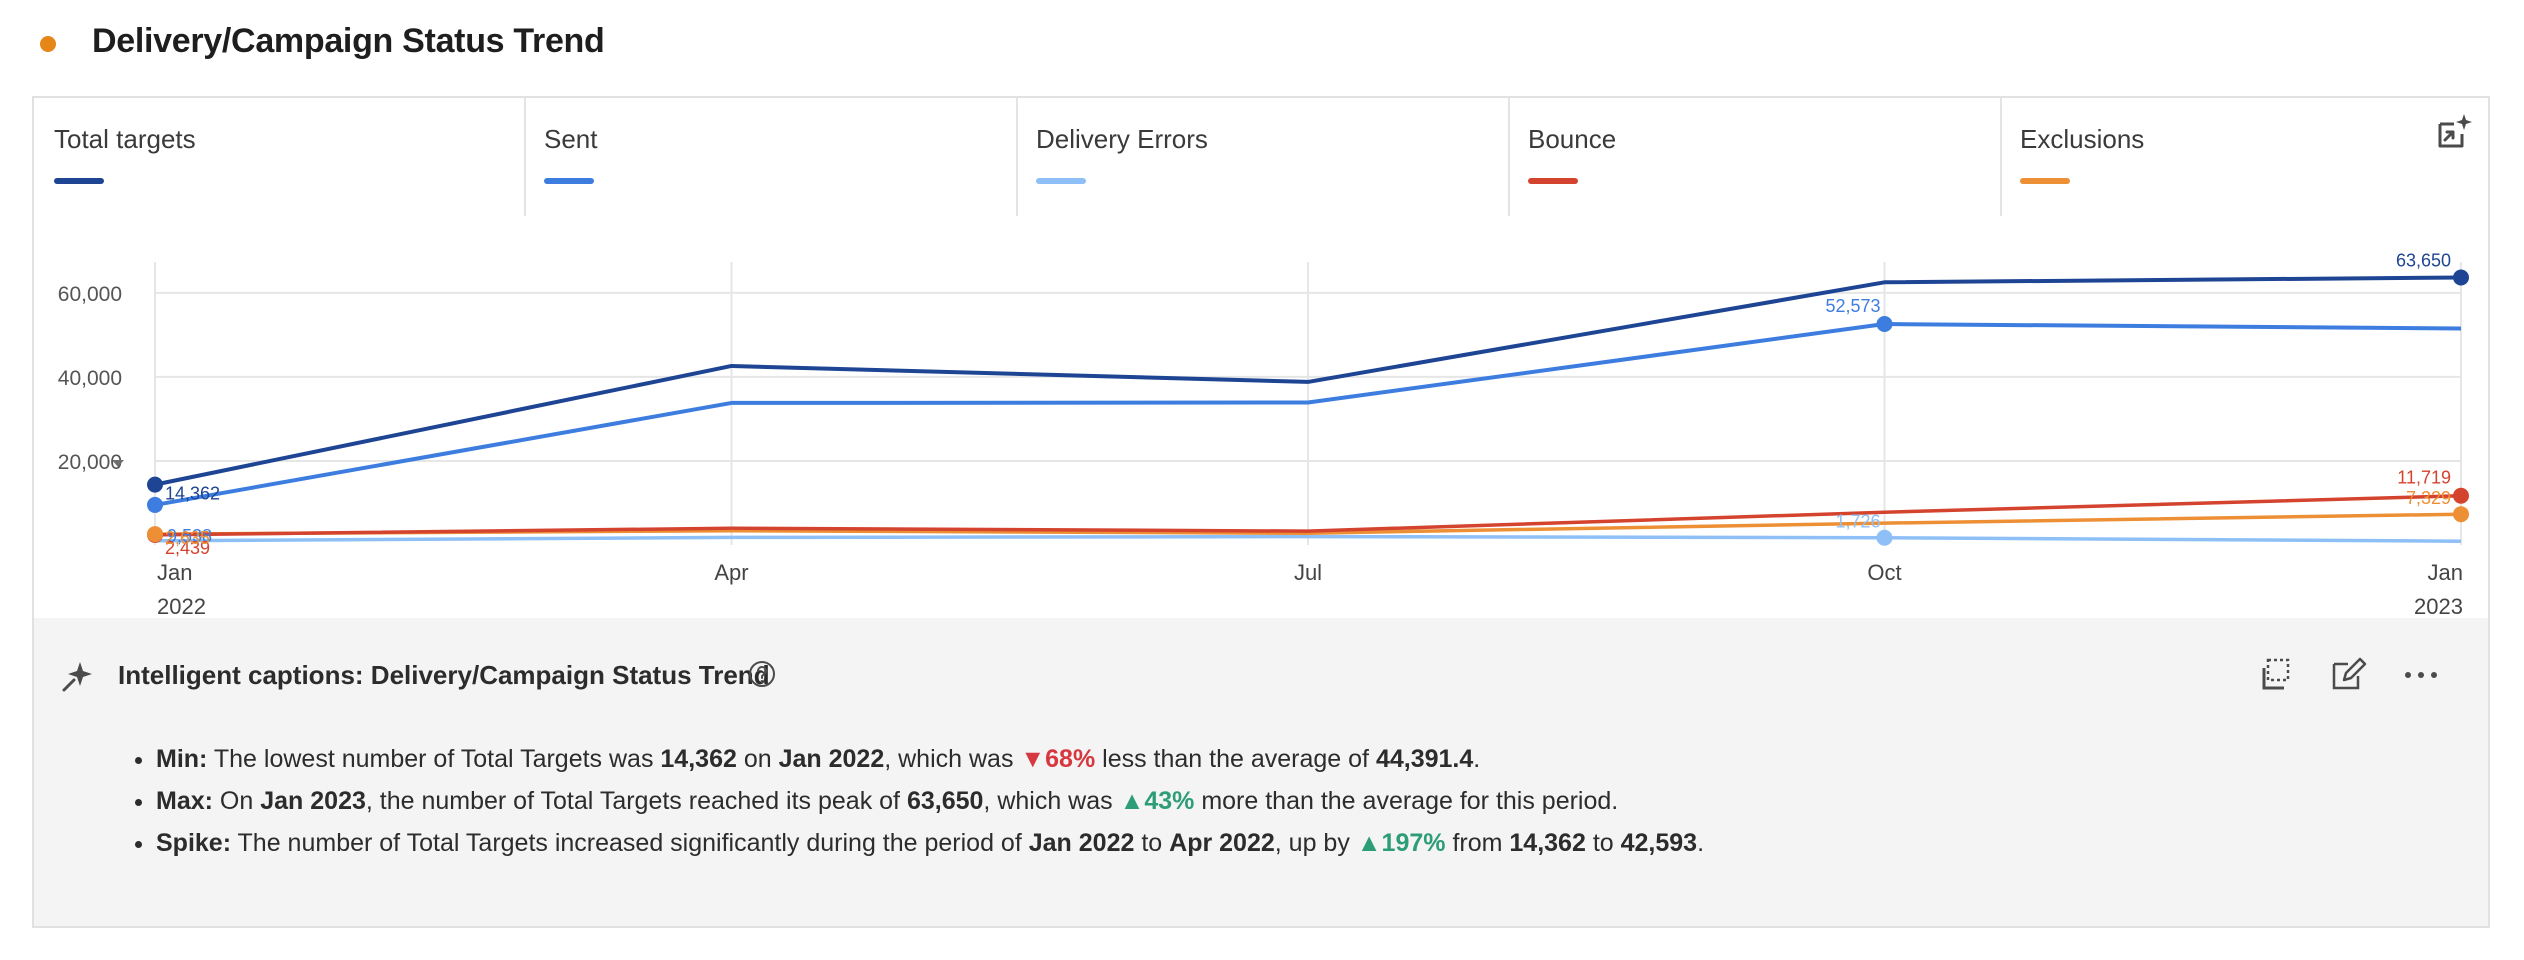 The width and height of the screenshot is (2524, 960). What do you see at coordinates (313, 801) in the screenshot?
I see `caption-value: Jan 2023` at bounding box center [313, 801].